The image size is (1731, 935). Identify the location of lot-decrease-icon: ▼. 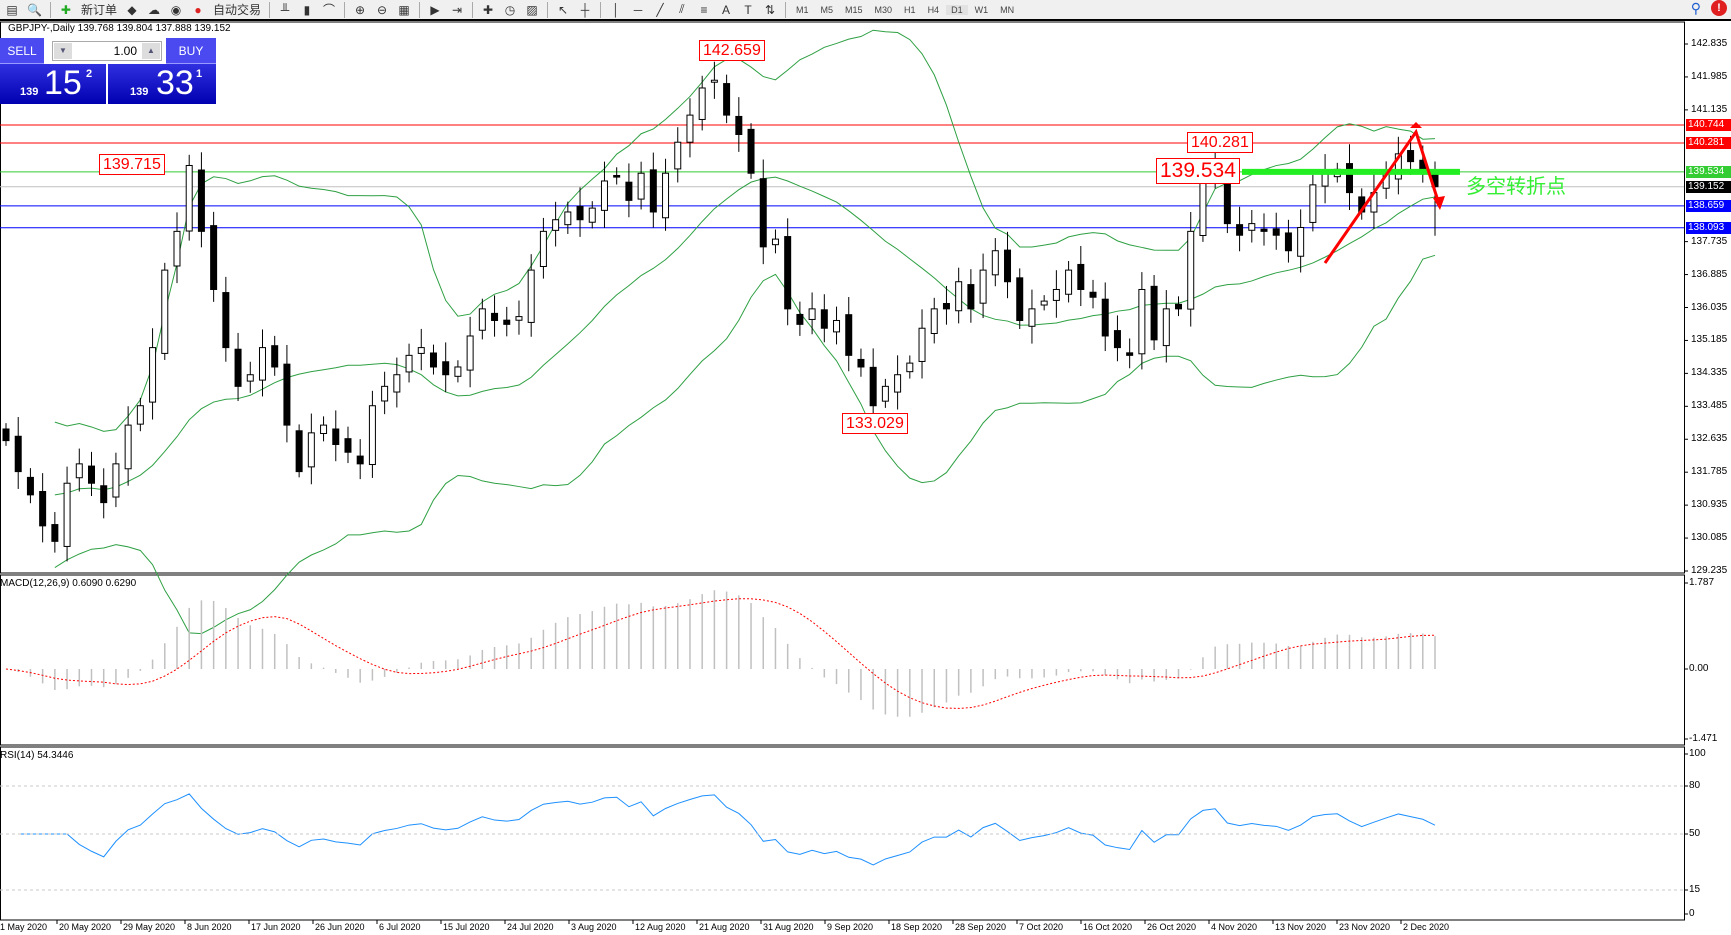
(63, 51).